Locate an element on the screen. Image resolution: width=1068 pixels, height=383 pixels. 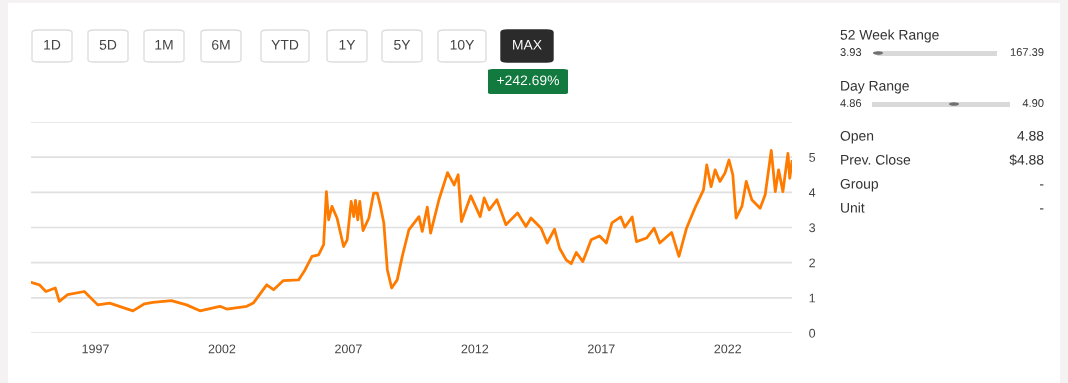
text: +242.69% is located at coordinates (528, 80).